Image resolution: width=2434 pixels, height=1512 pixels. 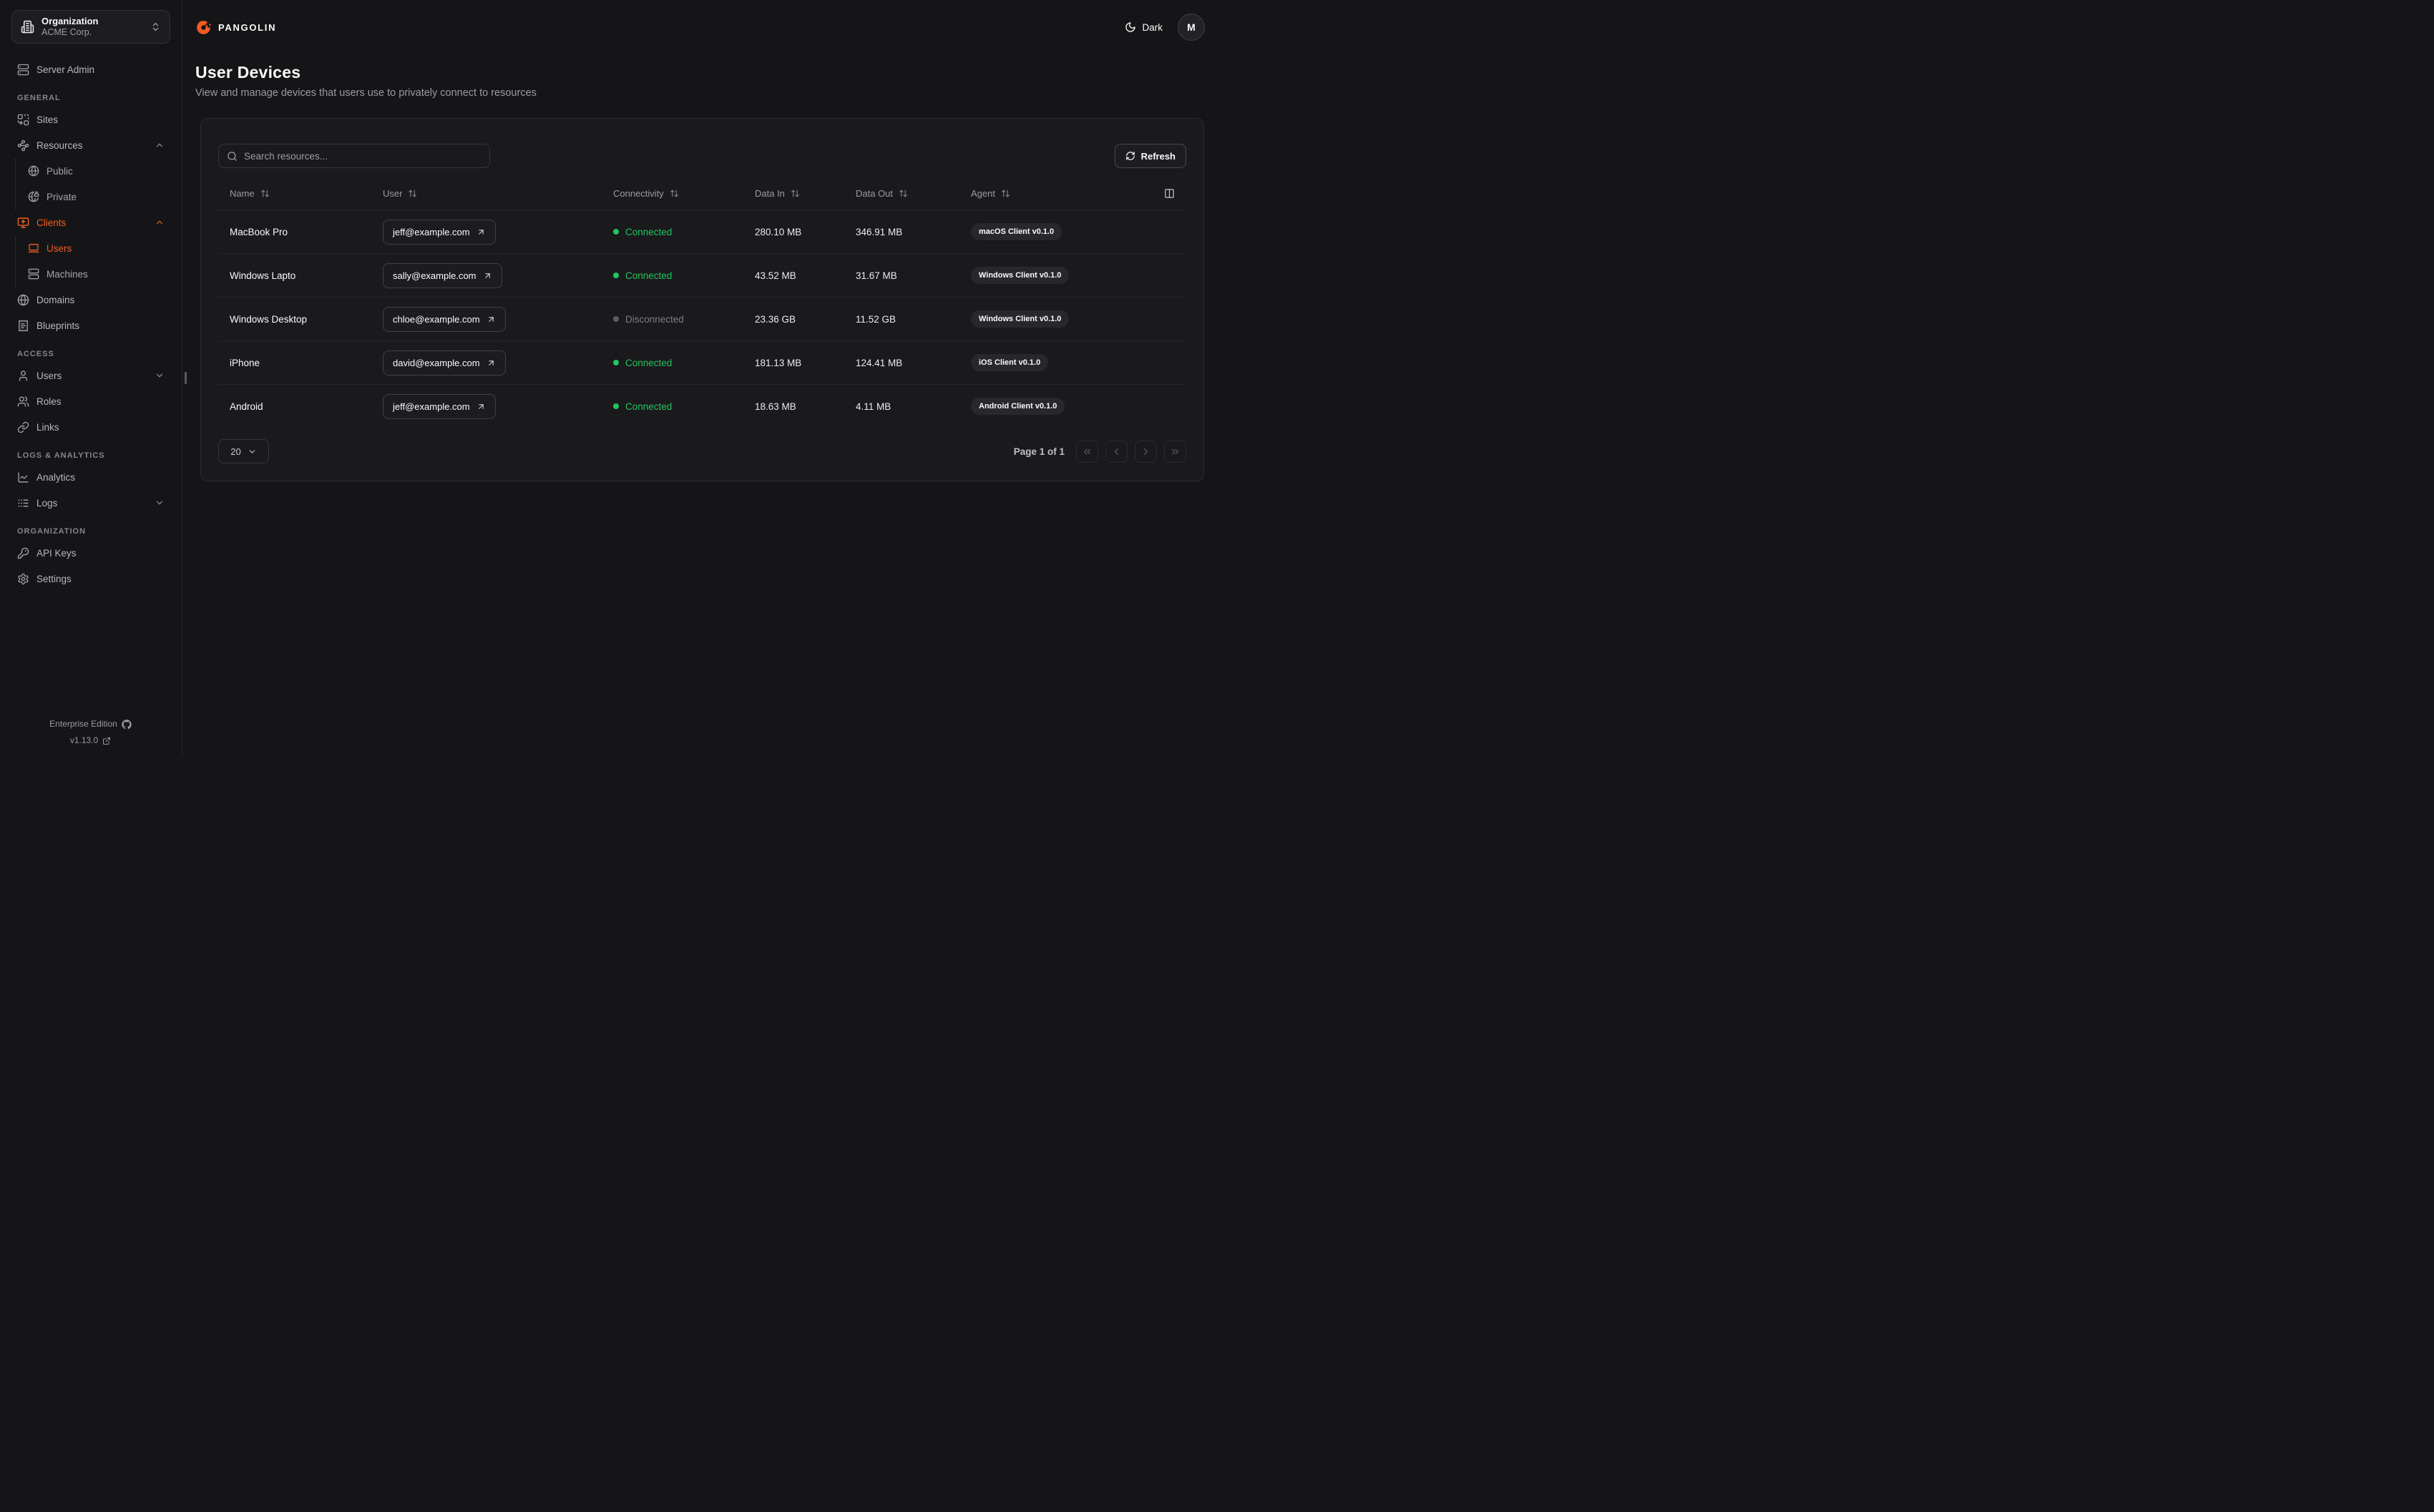 I want to click on chevron-left-icon, so click(x=1116, y=451).